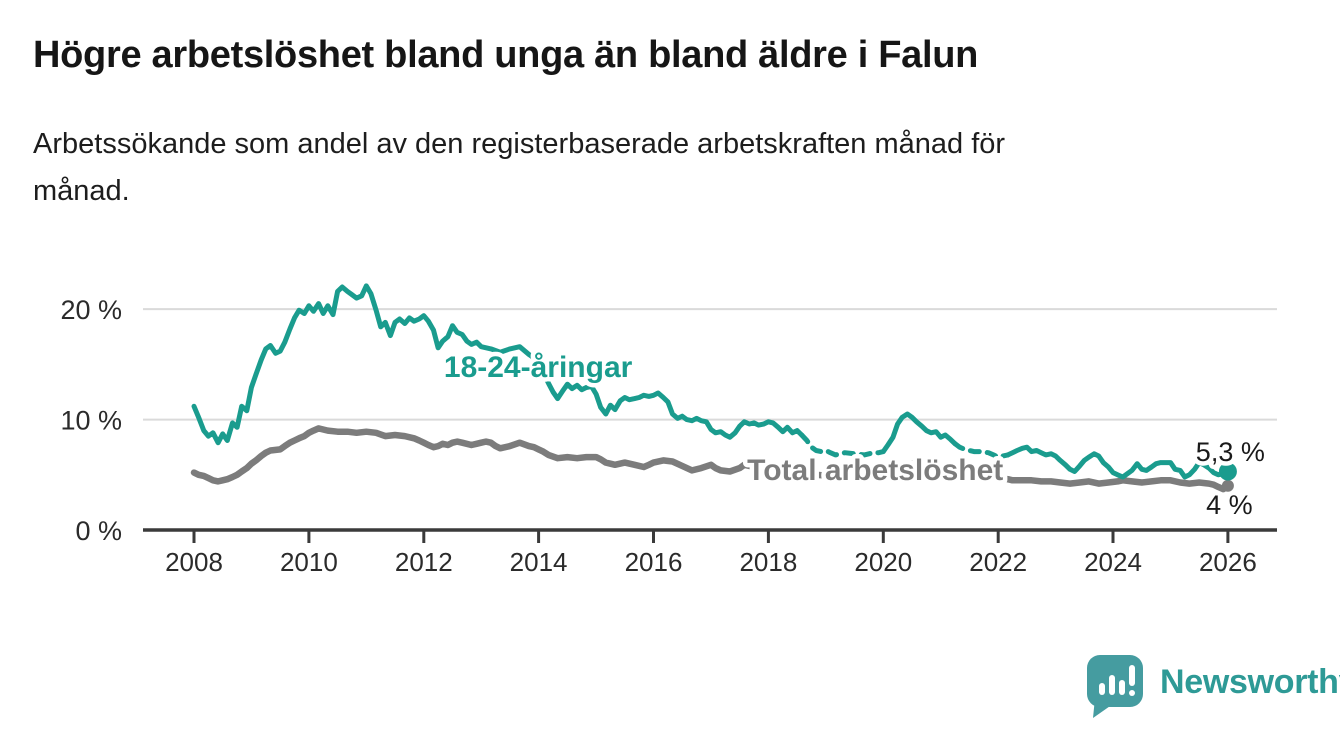  I want to click on brand-footer: Newsworthy, so click(1213, 688).